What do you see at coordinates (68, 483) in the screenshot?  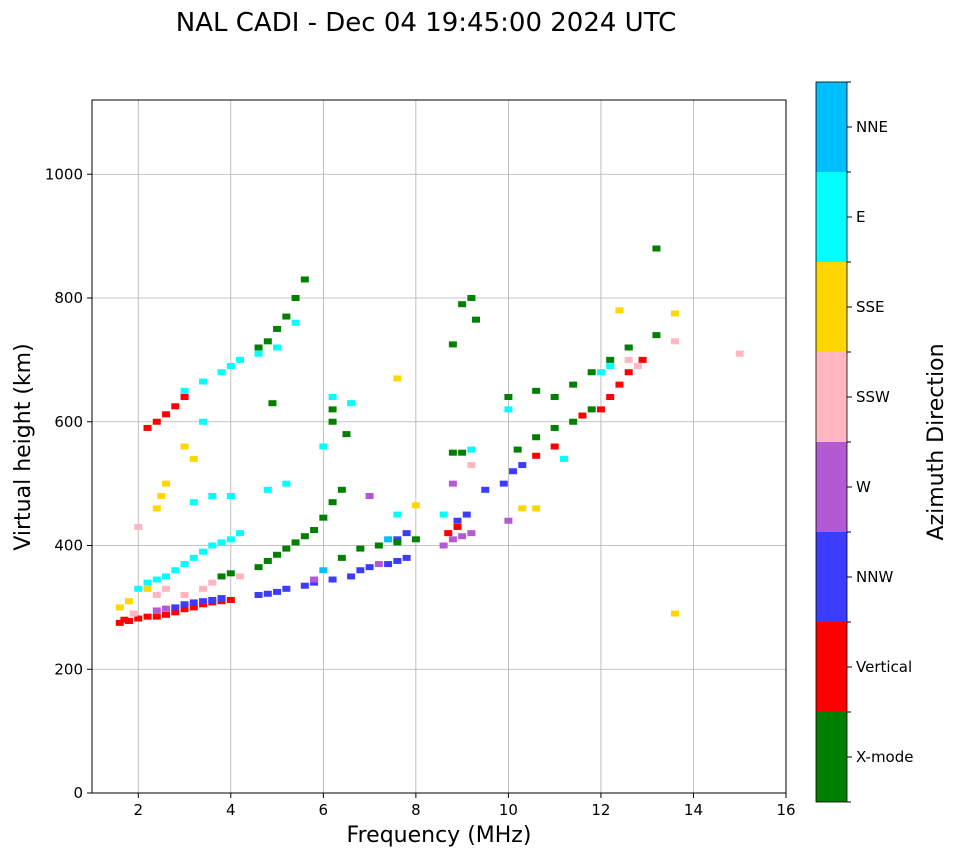 I see `y-axis-ticks: 0 200 400 600 800 1000` at bounding box center [68, 483].